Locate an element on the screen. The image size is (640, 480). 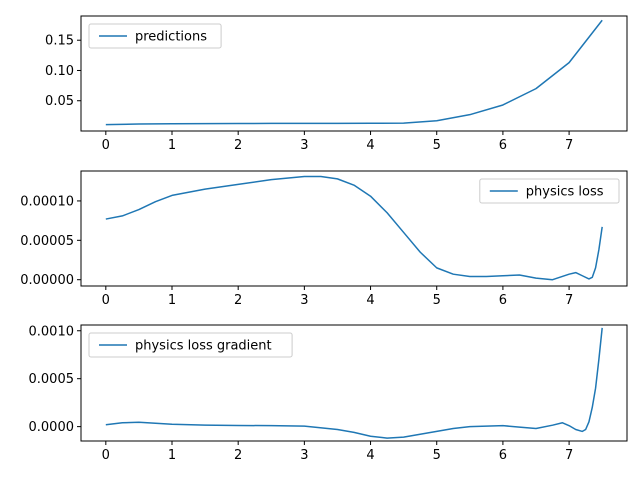
y-tick-label: 0.15 is located at coordinates (59, 41).